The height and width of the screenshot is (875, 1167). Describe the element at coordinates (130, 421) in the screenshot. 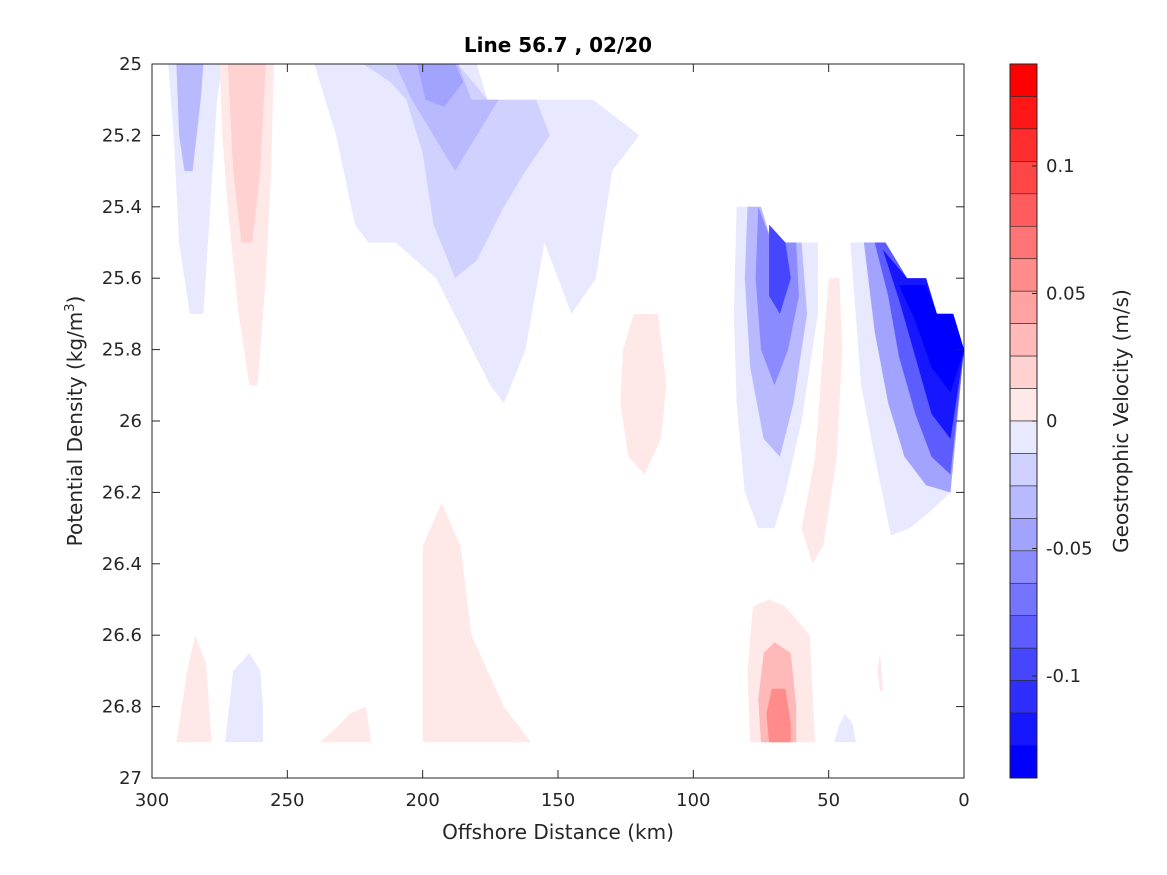

I see `y-tick-label: 26` at that location.